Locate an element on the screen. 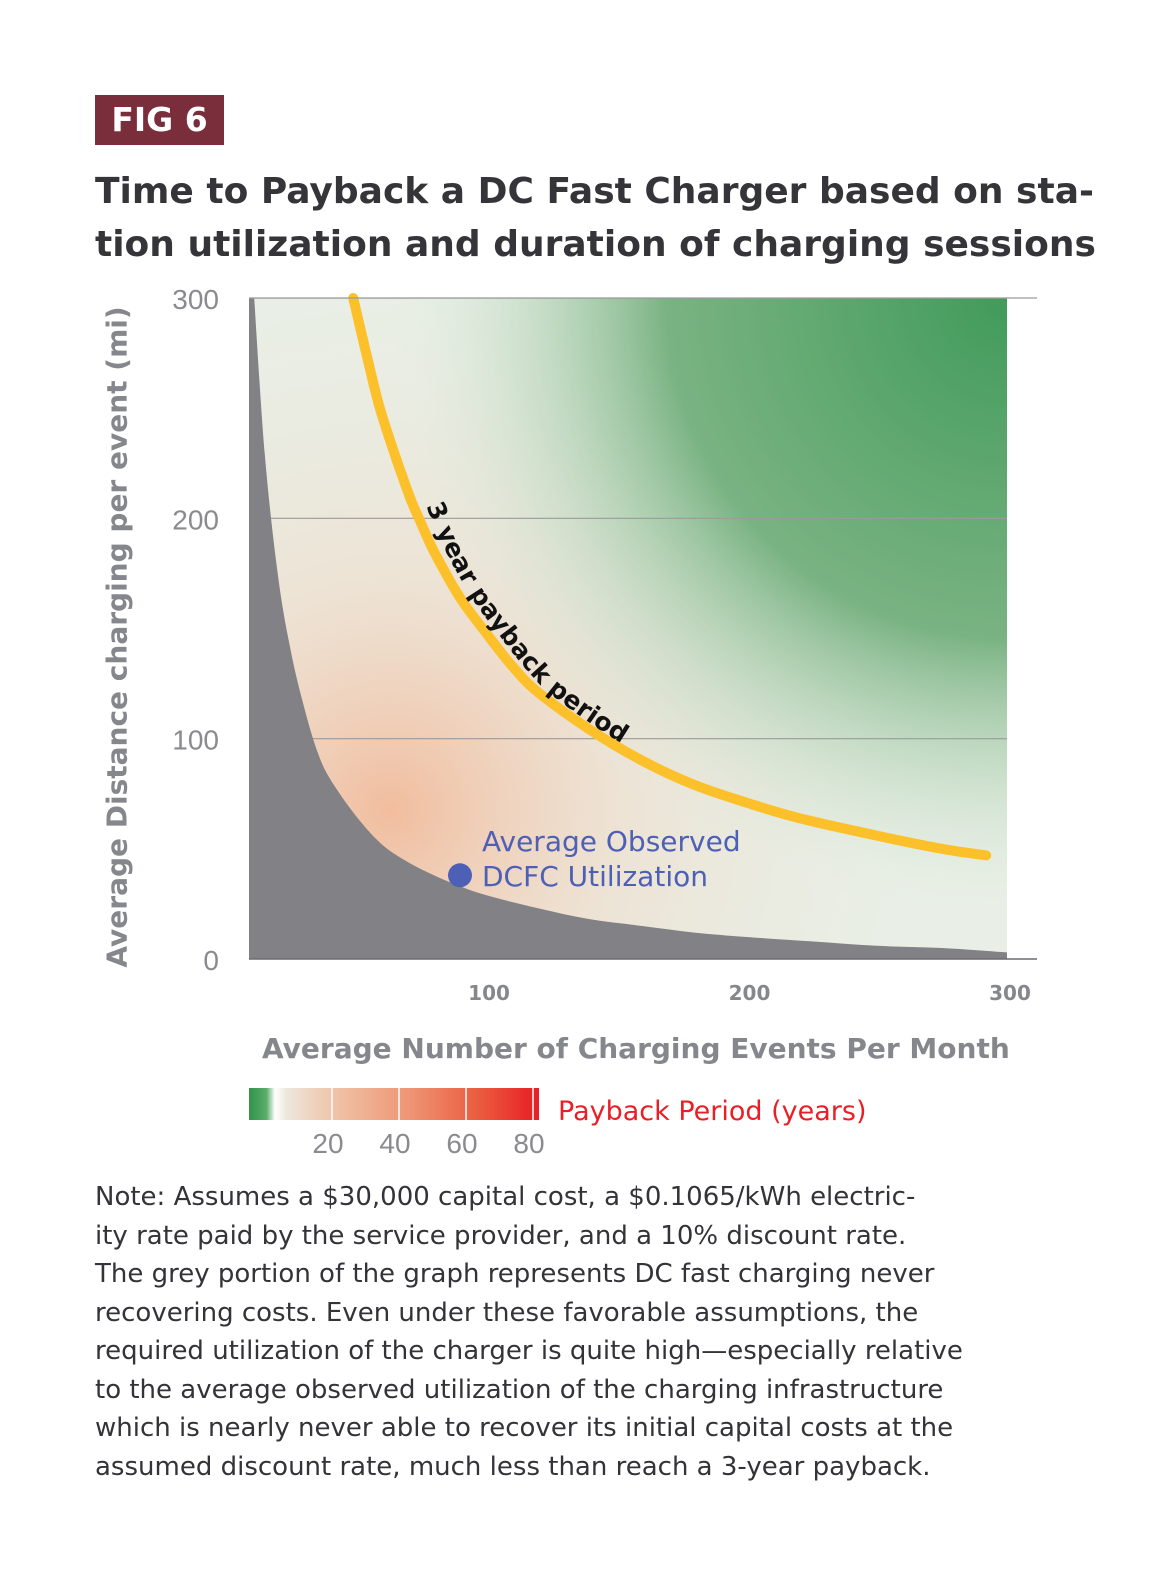 The width and height of the screenshot is (1149, 1592). y-tick-label: 0 is located at coordinates (211, 960).